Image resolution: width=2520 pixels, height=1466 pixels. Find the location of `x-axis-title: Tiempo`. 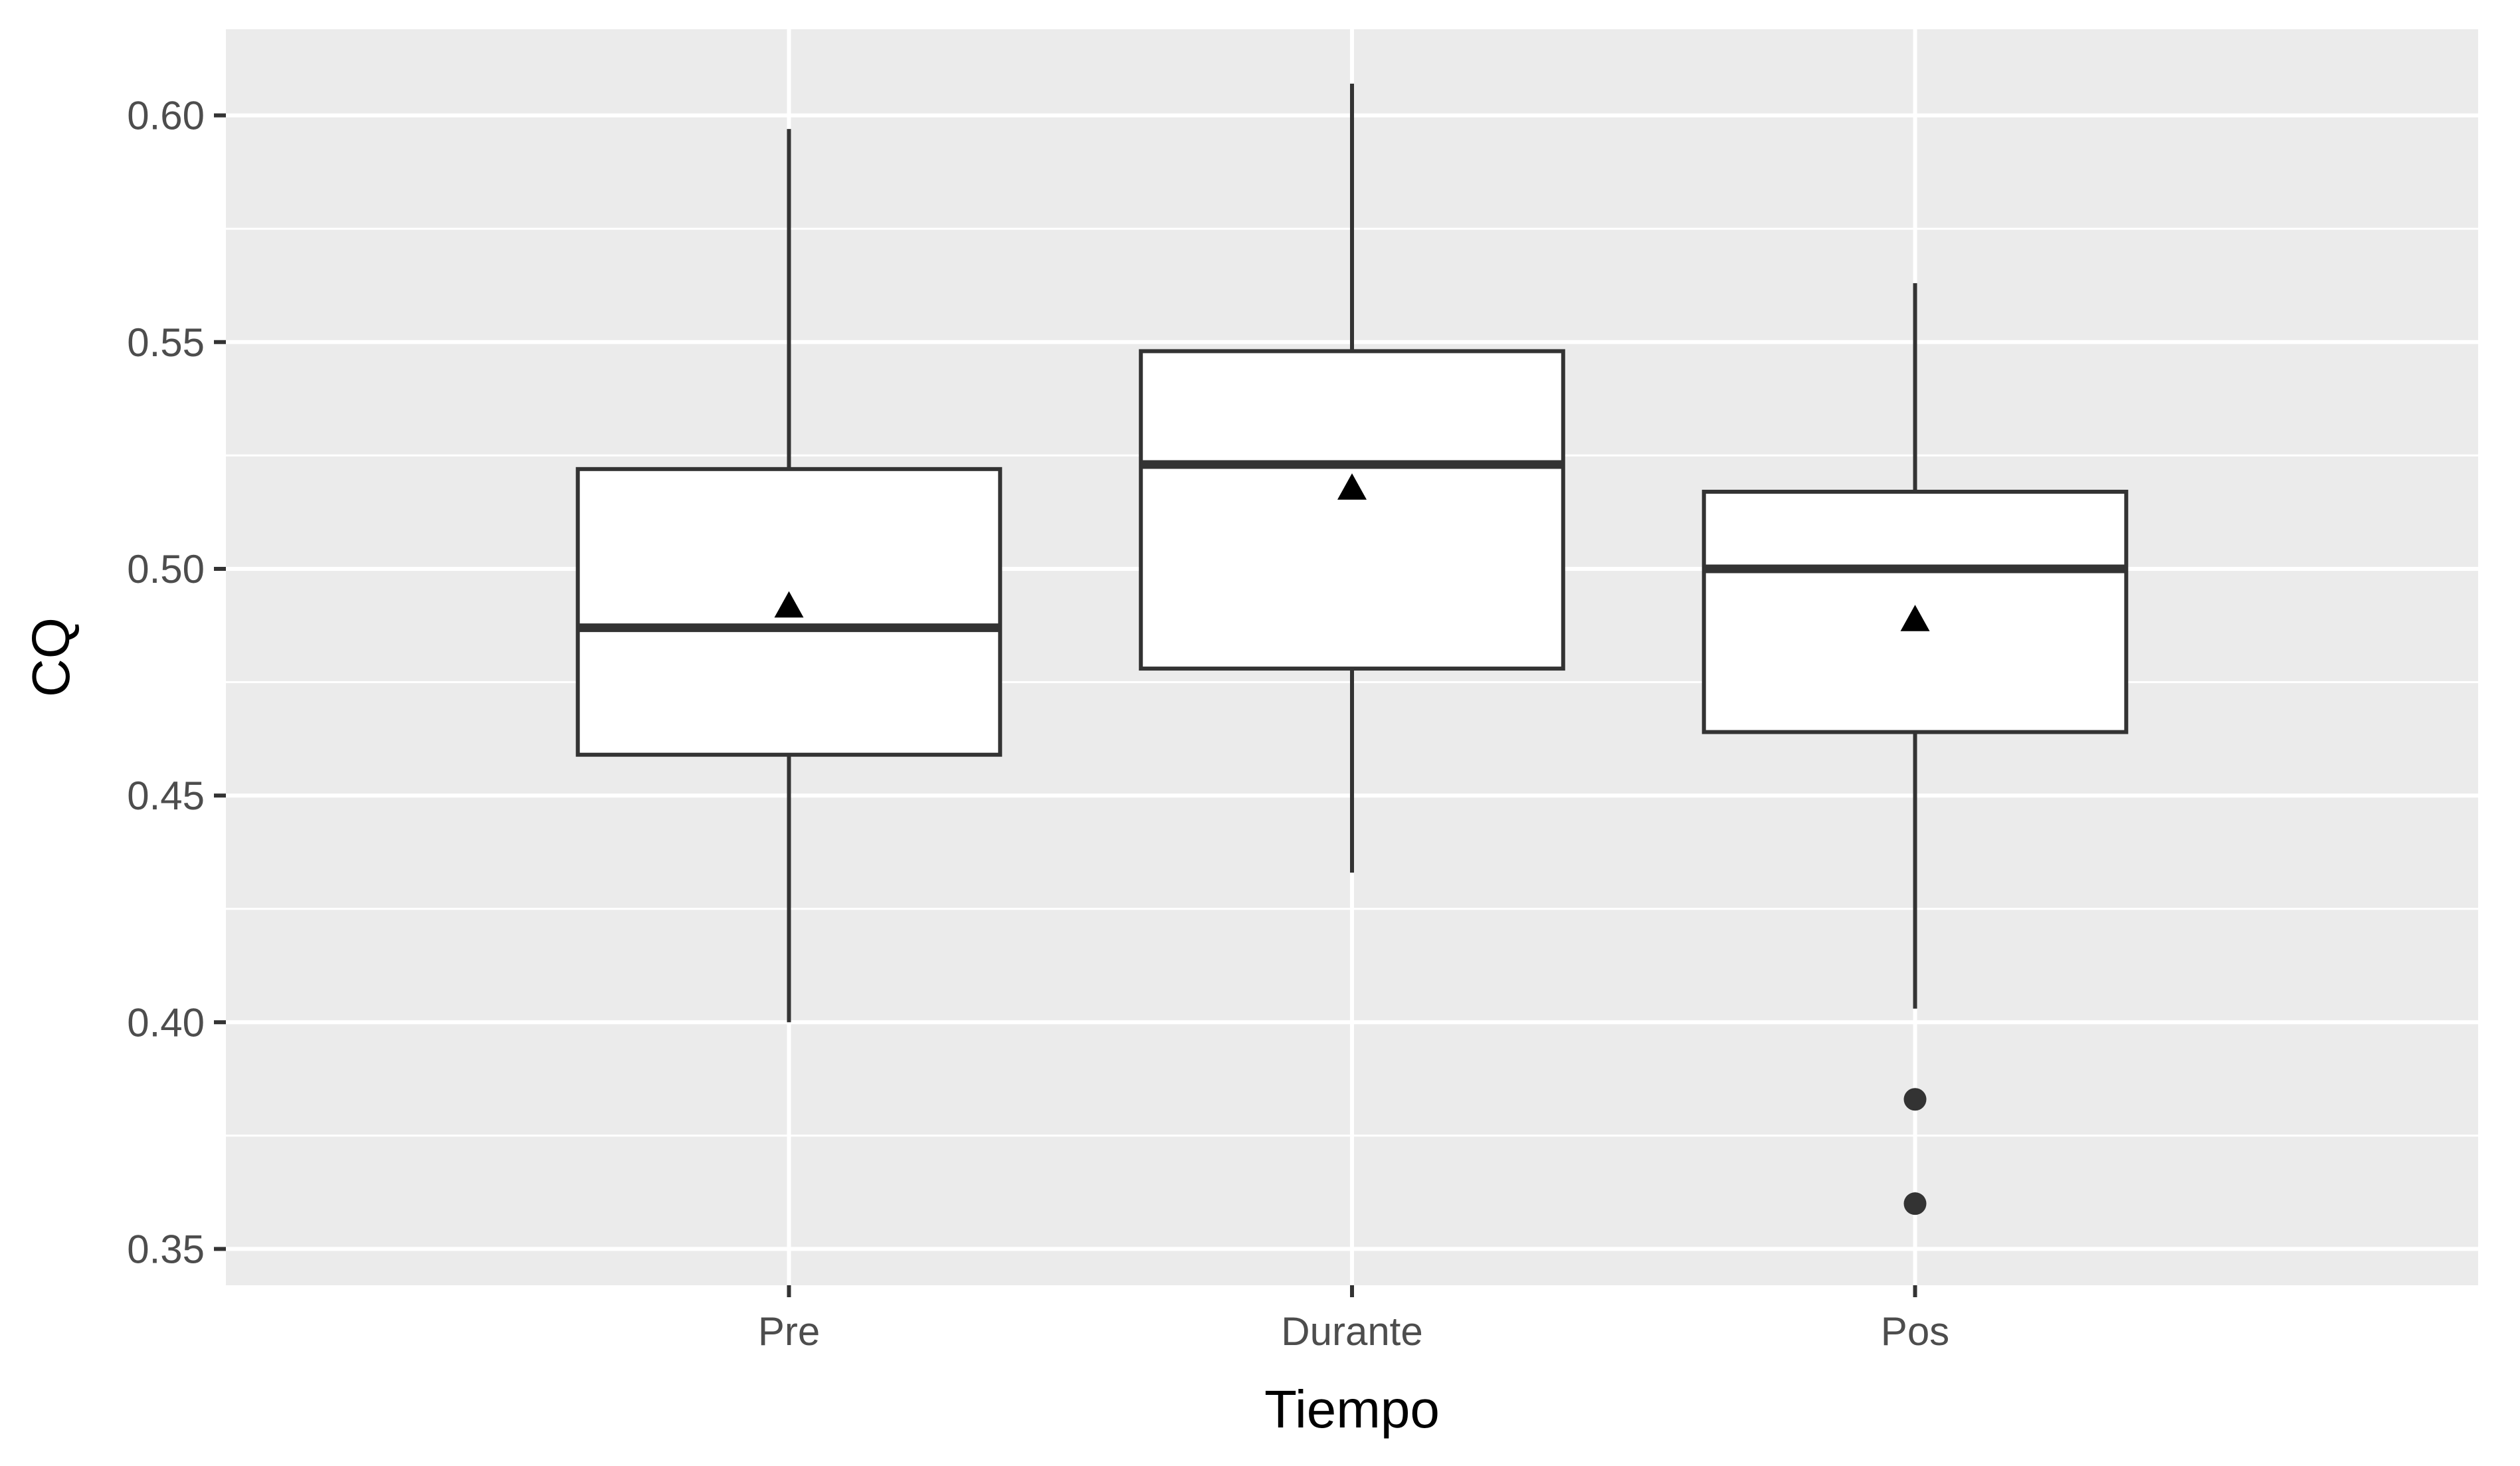

x-axis-title: Tiempo is located at coordinates (1352, 1409).